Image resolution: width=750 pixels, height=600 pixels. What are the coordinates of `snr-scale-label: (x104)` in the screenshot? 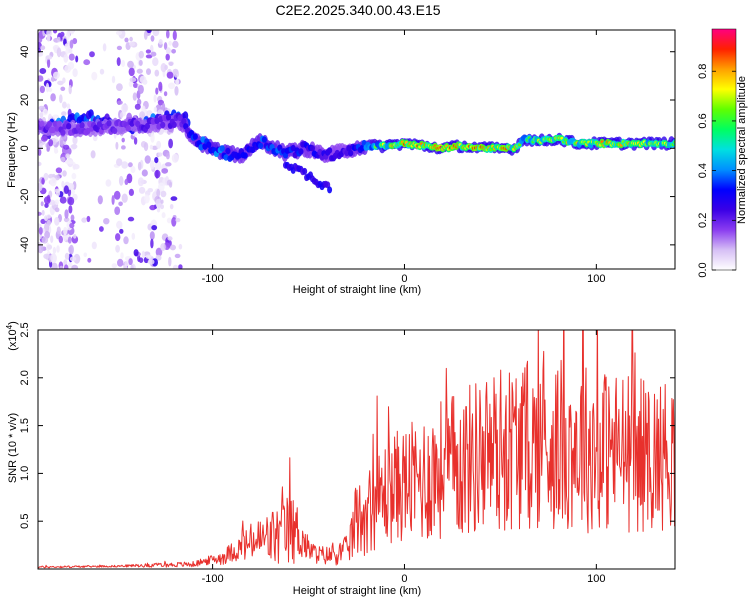 It's located at (12, 336).